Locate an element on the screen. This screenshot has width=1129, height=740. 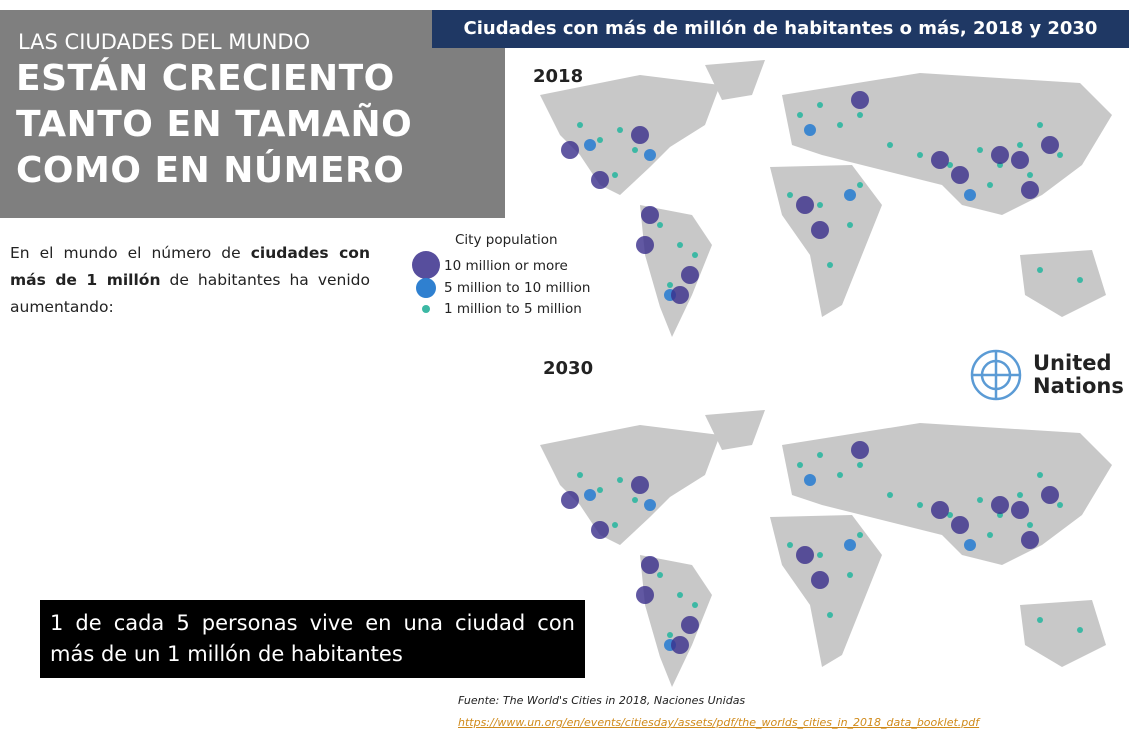
legend-item: 5 million to 10 million is located at coordinates (517, 288).